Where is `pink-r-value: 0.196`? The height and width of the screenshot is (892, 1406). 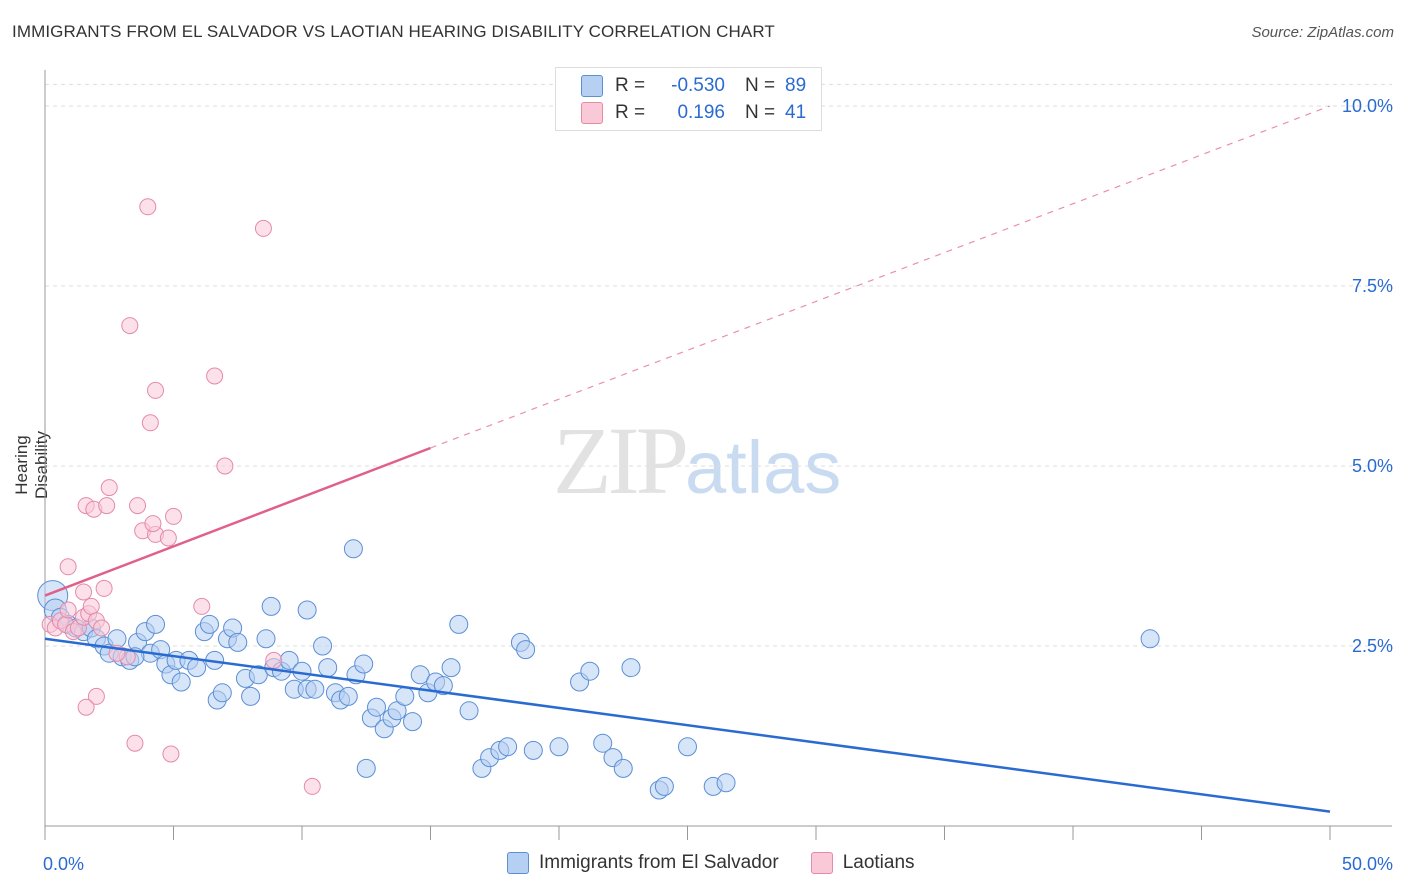
pink-r-value: 0.196 is located at coordinates (701, 112).